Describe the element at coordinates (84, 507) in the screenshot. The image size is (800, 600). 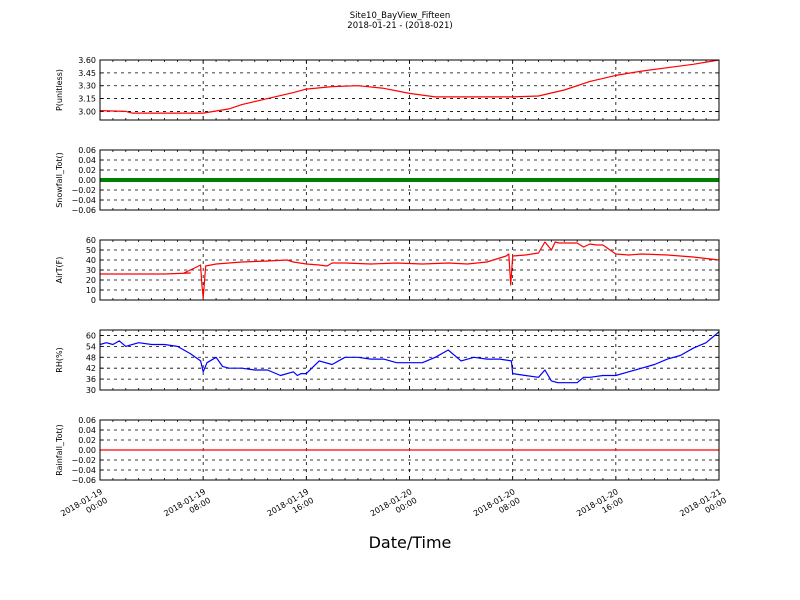
I see `x-tick-label: 2018-01-1900:00` at that location.